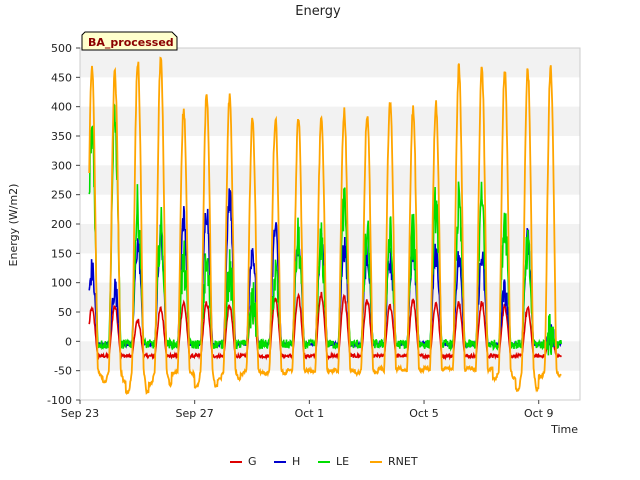 This screenshot has height=480, width=640. What do you see at coordinates (61, 253) in the screenshot?
I see `y-tick-label: 150` at bounding box center [61, 253].